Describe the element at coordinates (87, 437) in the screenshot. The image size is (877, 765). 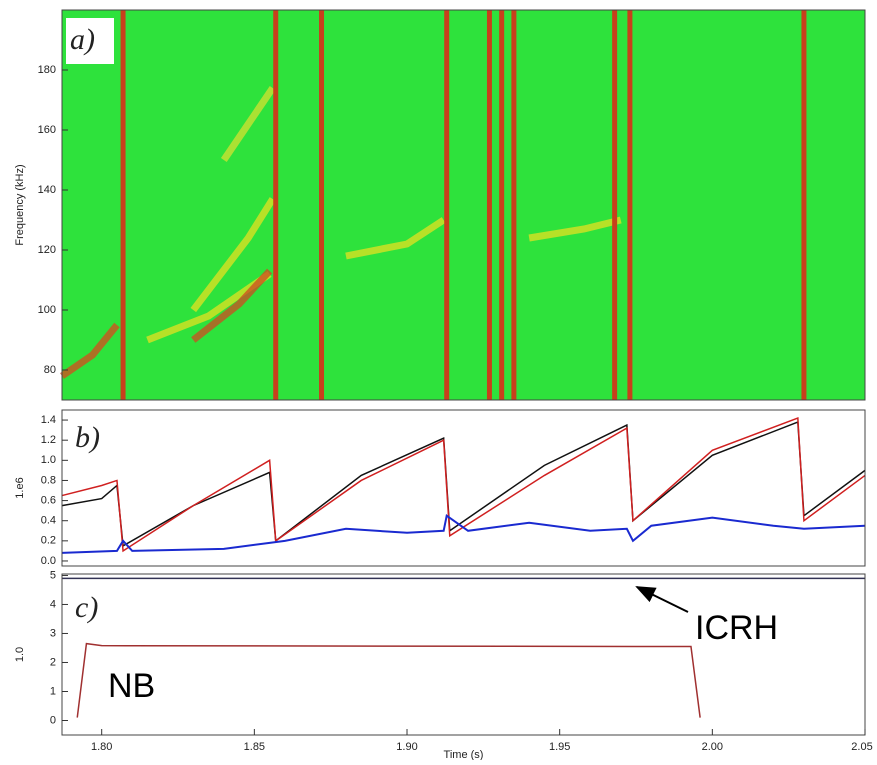
I see `panel-label: b)` at that location.